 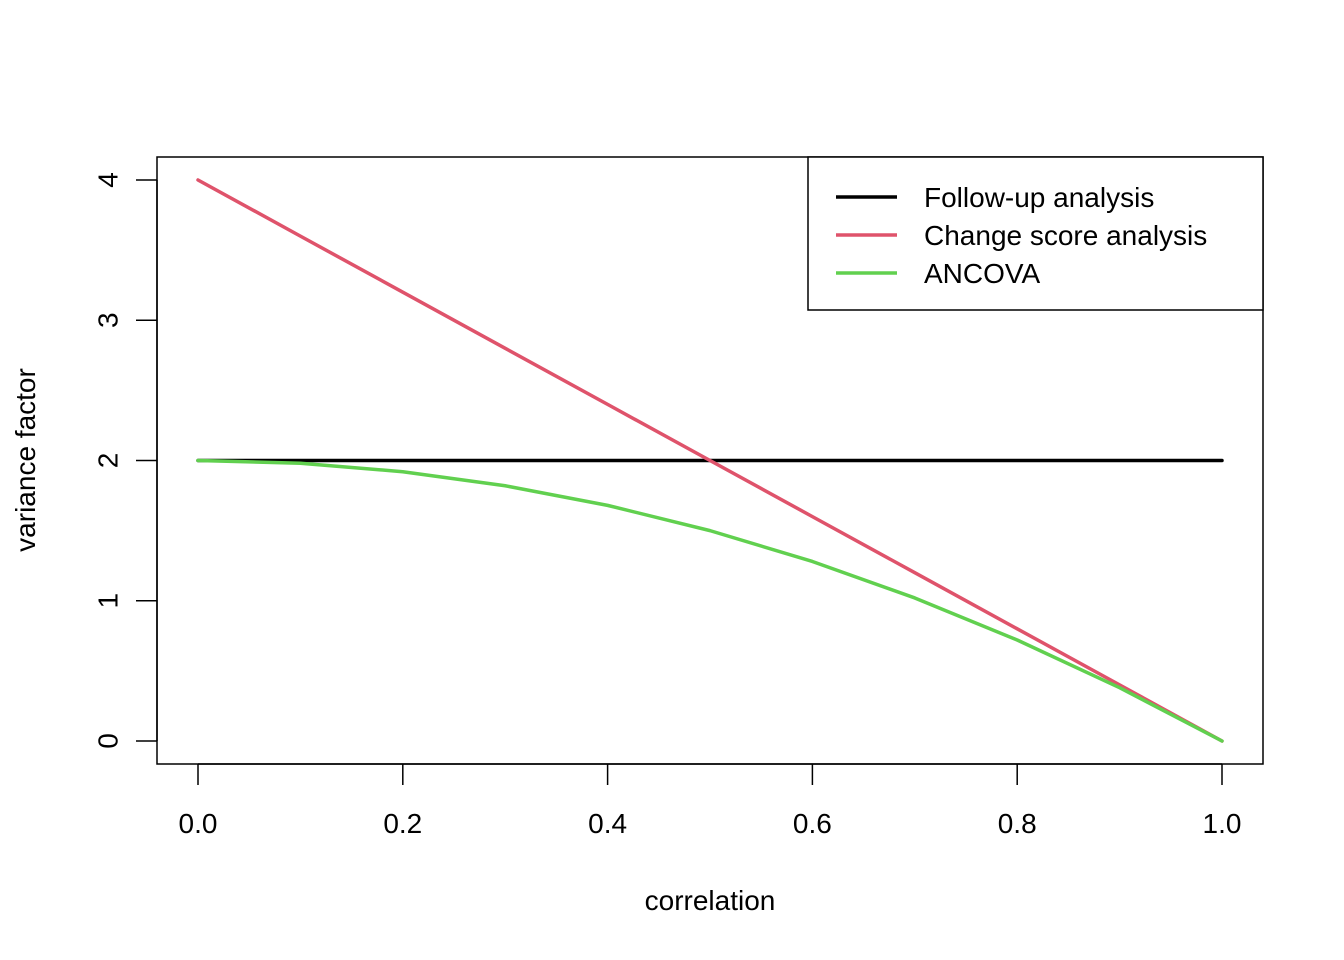 What do you see at coordinates (607, 823) in the screenshot?
I see `x-tick-label: 0.4` at bounding box center [607, 823].